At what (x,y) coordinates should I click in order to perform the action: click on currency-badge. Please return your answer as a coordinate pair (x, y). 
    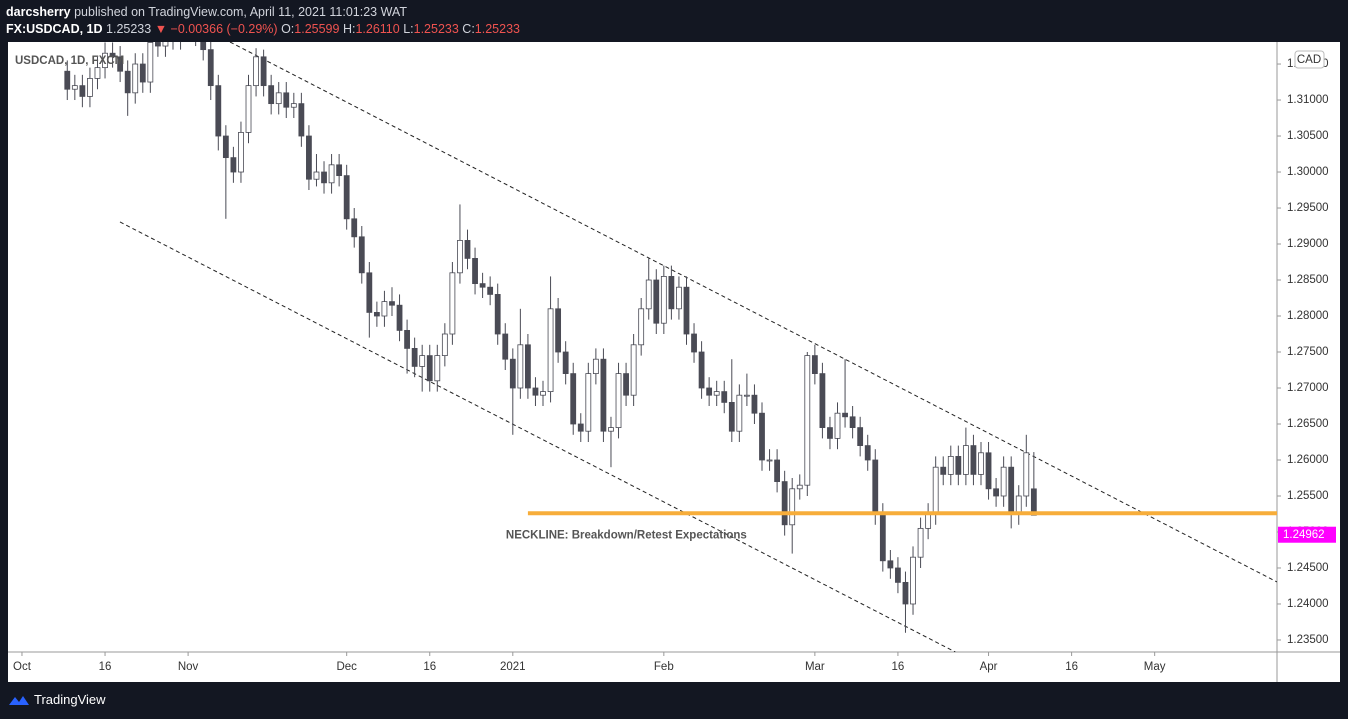
    Looking at the image, I should click on (1309, 59).